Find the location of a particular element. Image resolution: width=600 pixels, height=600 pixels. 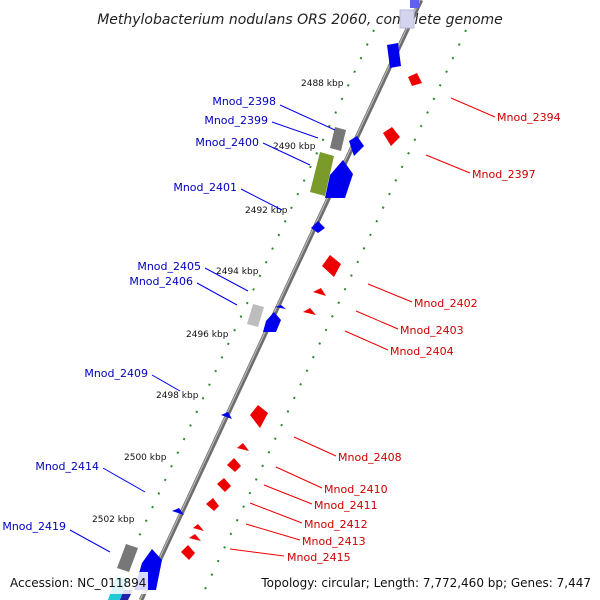

kbp-label: 2498 kbp is located at coordinates (177, 396).